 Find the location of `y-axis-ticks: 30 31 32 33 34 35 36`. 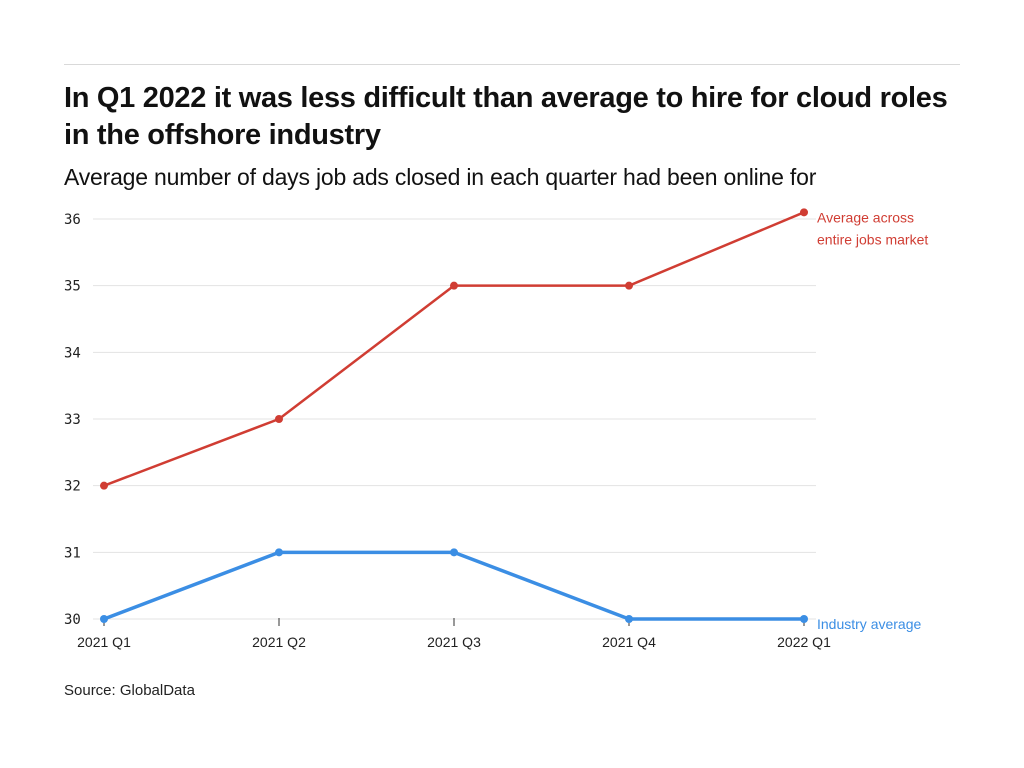

y-axis-ticks: 30 31 32 33 34 35 36 is located at coordinates (72, 420).